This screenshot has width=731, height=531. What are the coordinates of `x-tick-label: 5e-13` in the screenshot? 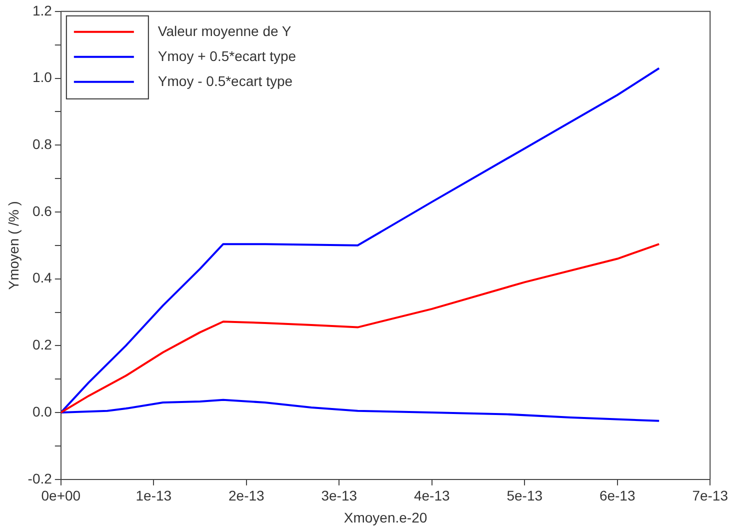 It's located at (524, 496).